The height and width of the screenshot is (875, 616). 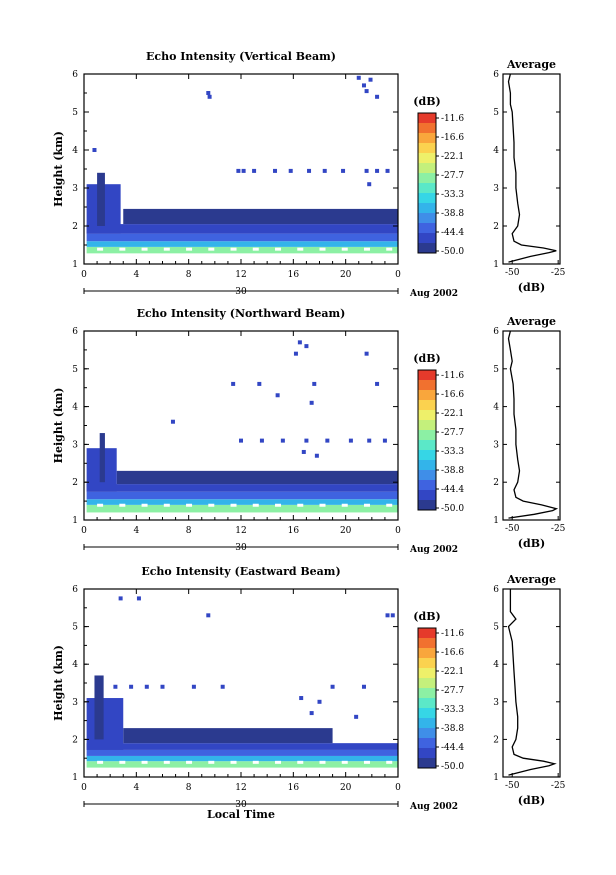 What do you see at coordinates (529, 176) in the screenshot?
I see `average-profile-plot: Average 1 2 3 4 5 6 -50 -25 (dB)` at bounding box center [529, 176].